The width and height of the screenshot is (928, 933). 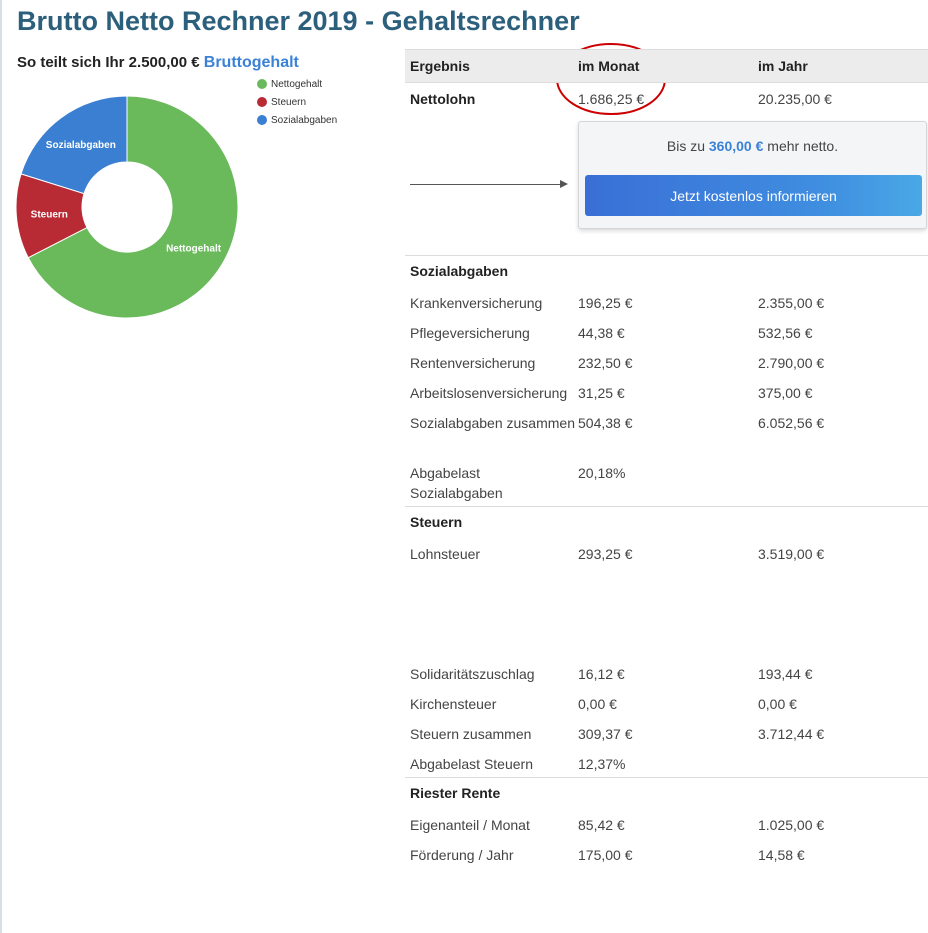 I want to click on slice-label-steuern: Steuern, so click(x=49, y=215).